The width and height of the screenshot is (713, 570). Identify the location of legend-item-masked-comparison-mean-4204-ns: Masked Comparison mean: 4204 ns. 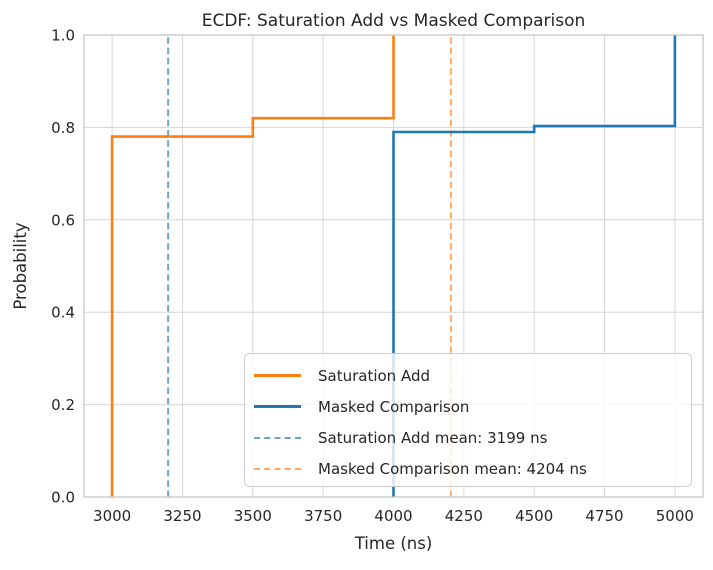
(468, 468).